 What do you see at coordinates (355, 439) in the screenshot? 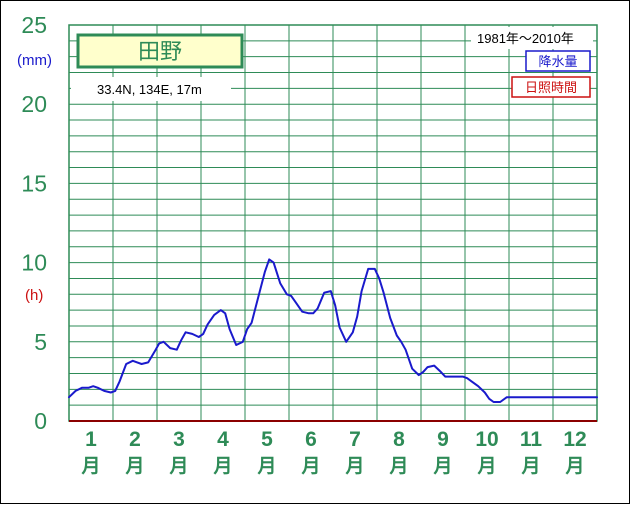
I see `x-tick-label: 7` at bounding box center [355, 439].